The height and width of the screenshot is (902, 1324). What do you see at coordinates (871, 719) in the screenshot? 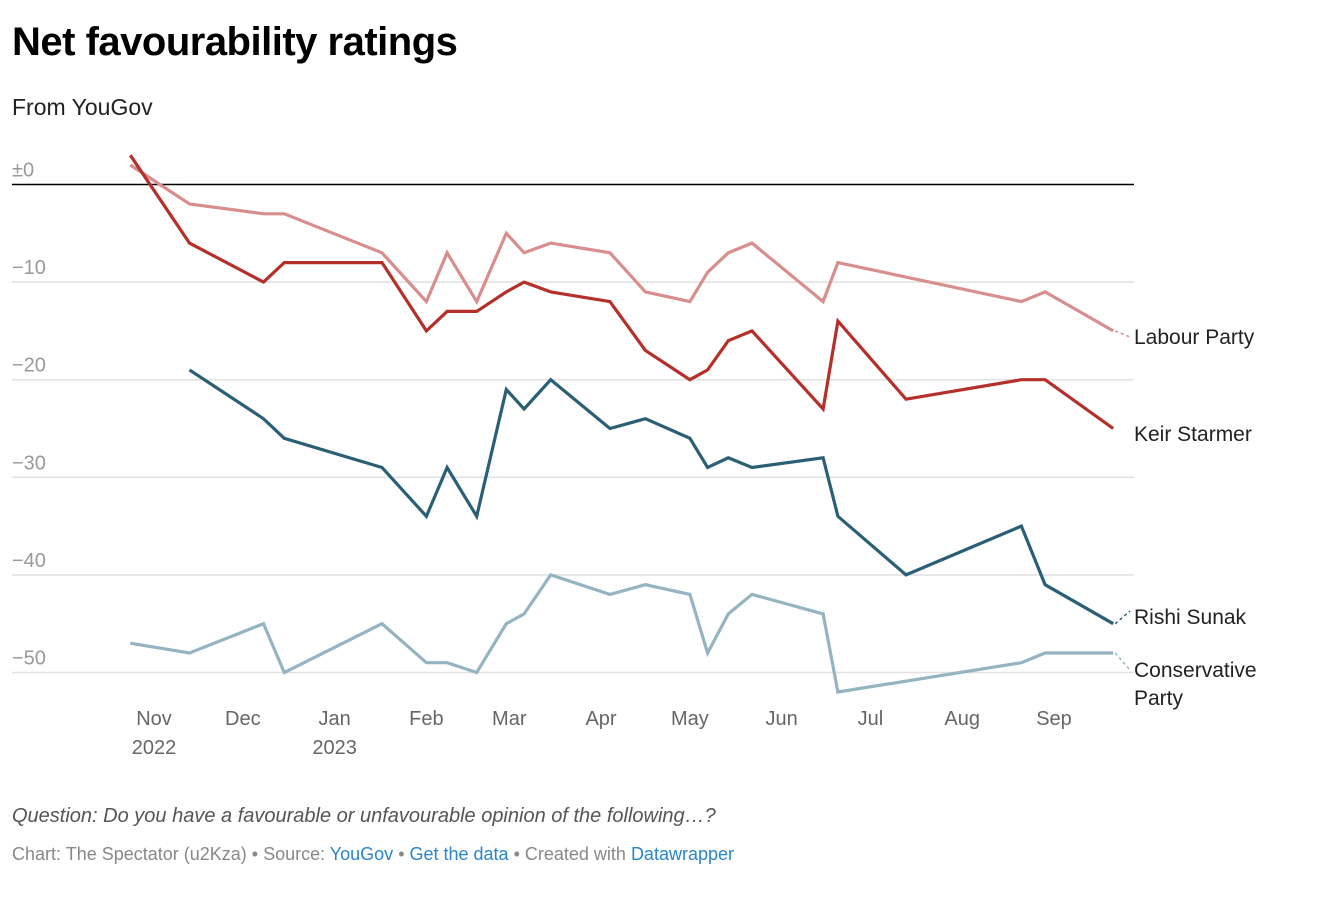
I see `x-tick-label: Jul` at bounding box center [871, 719].